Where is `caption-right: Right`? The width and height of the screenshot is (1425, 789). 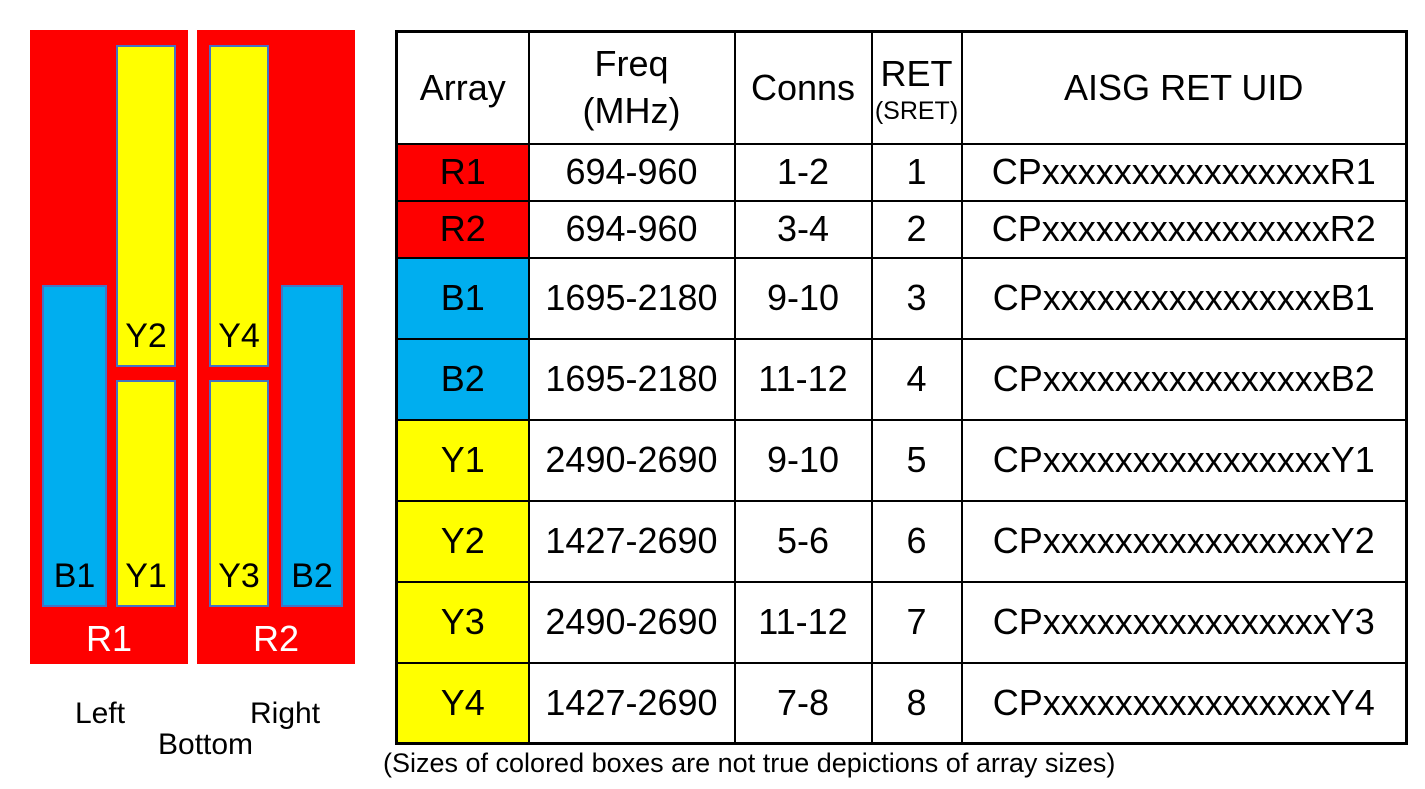
caption-right: Right is located at coordinates (285, 713).